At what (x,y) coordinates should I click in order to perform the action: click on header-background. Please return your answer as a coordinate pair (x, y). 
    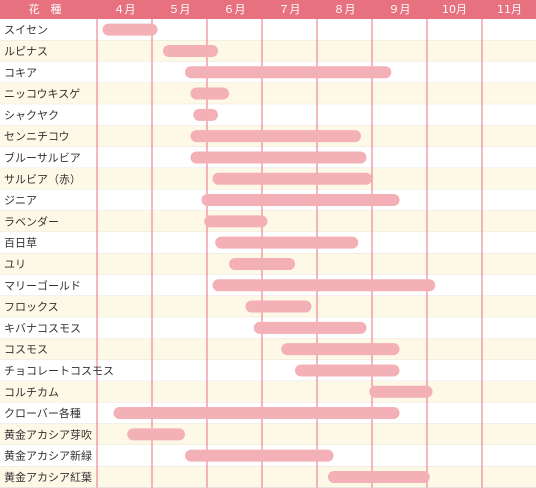
    Looking at the image, I should click on (268, 9).